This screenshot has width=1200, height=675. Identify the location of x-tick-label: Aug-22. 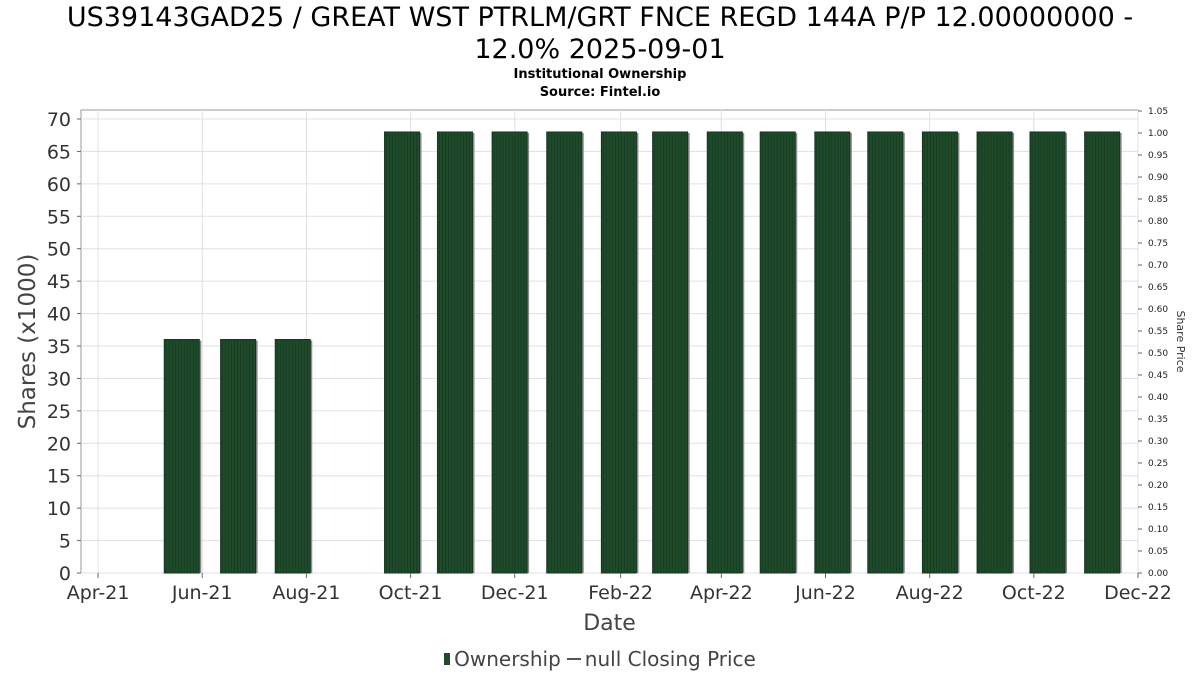
(930, 593).